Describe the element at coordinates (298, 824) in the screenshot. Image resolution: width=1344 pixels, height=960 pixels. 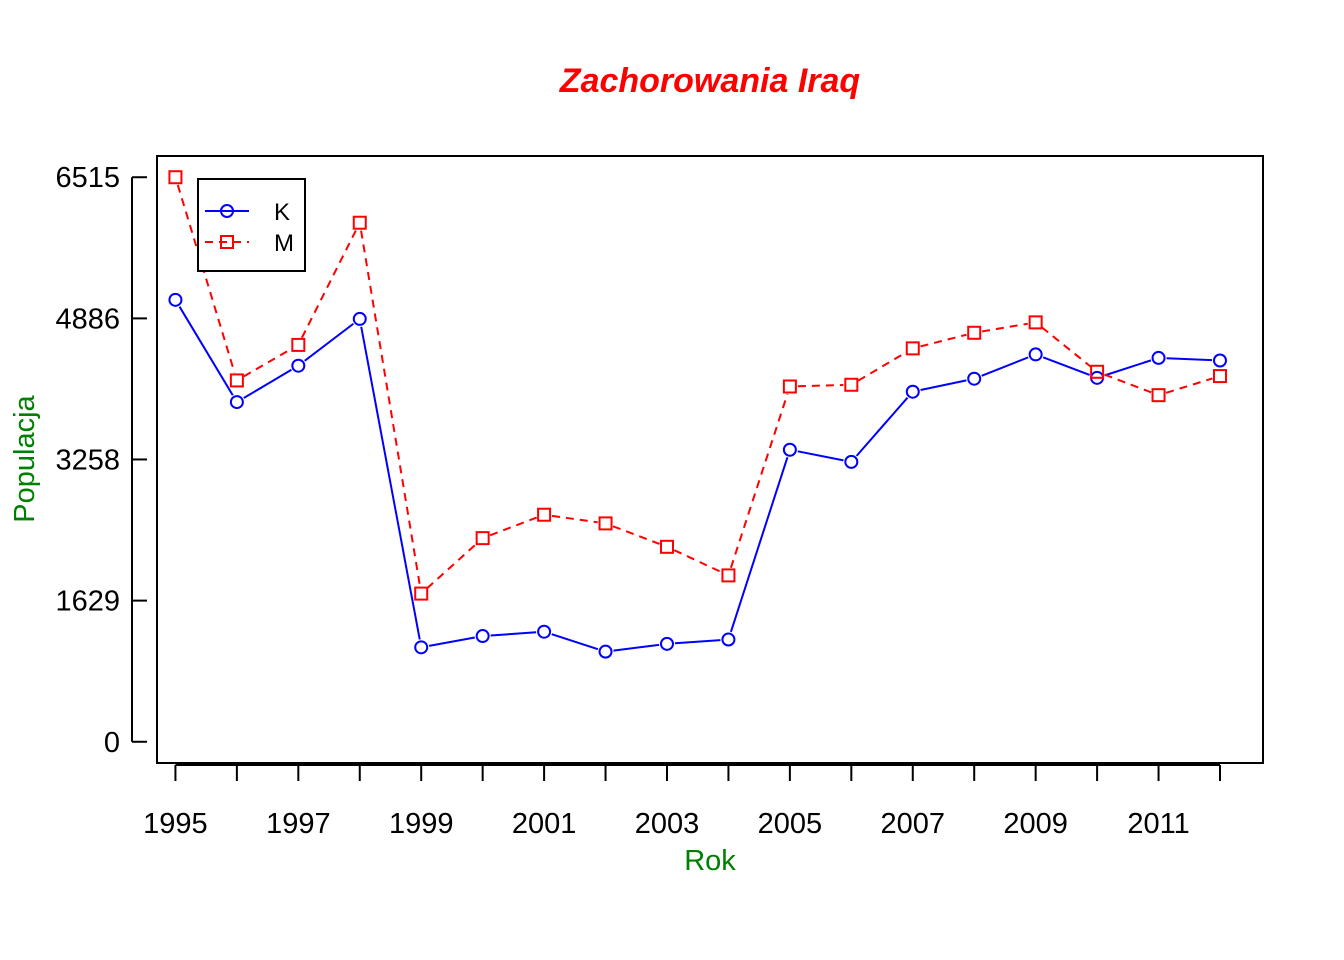
I see `x-tick-label: 1997` at that location.